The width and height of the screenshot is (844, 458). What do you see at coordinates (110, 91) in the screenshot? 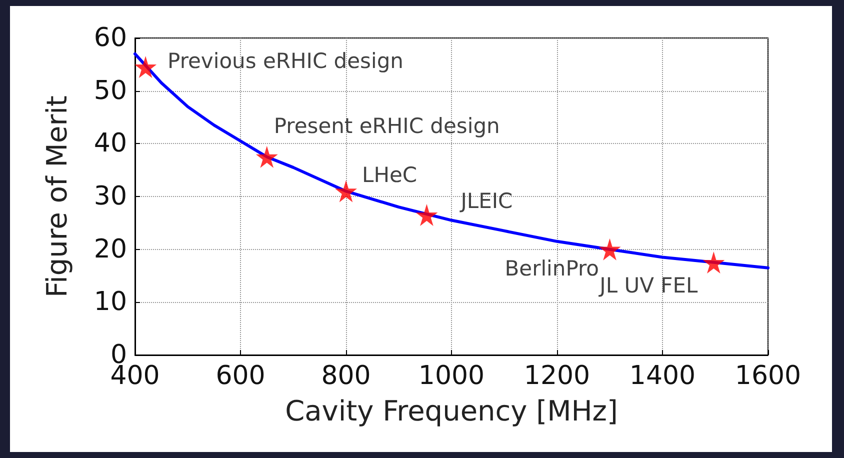
I see `y-tick-label: 50` at bounding box center [110, 91].